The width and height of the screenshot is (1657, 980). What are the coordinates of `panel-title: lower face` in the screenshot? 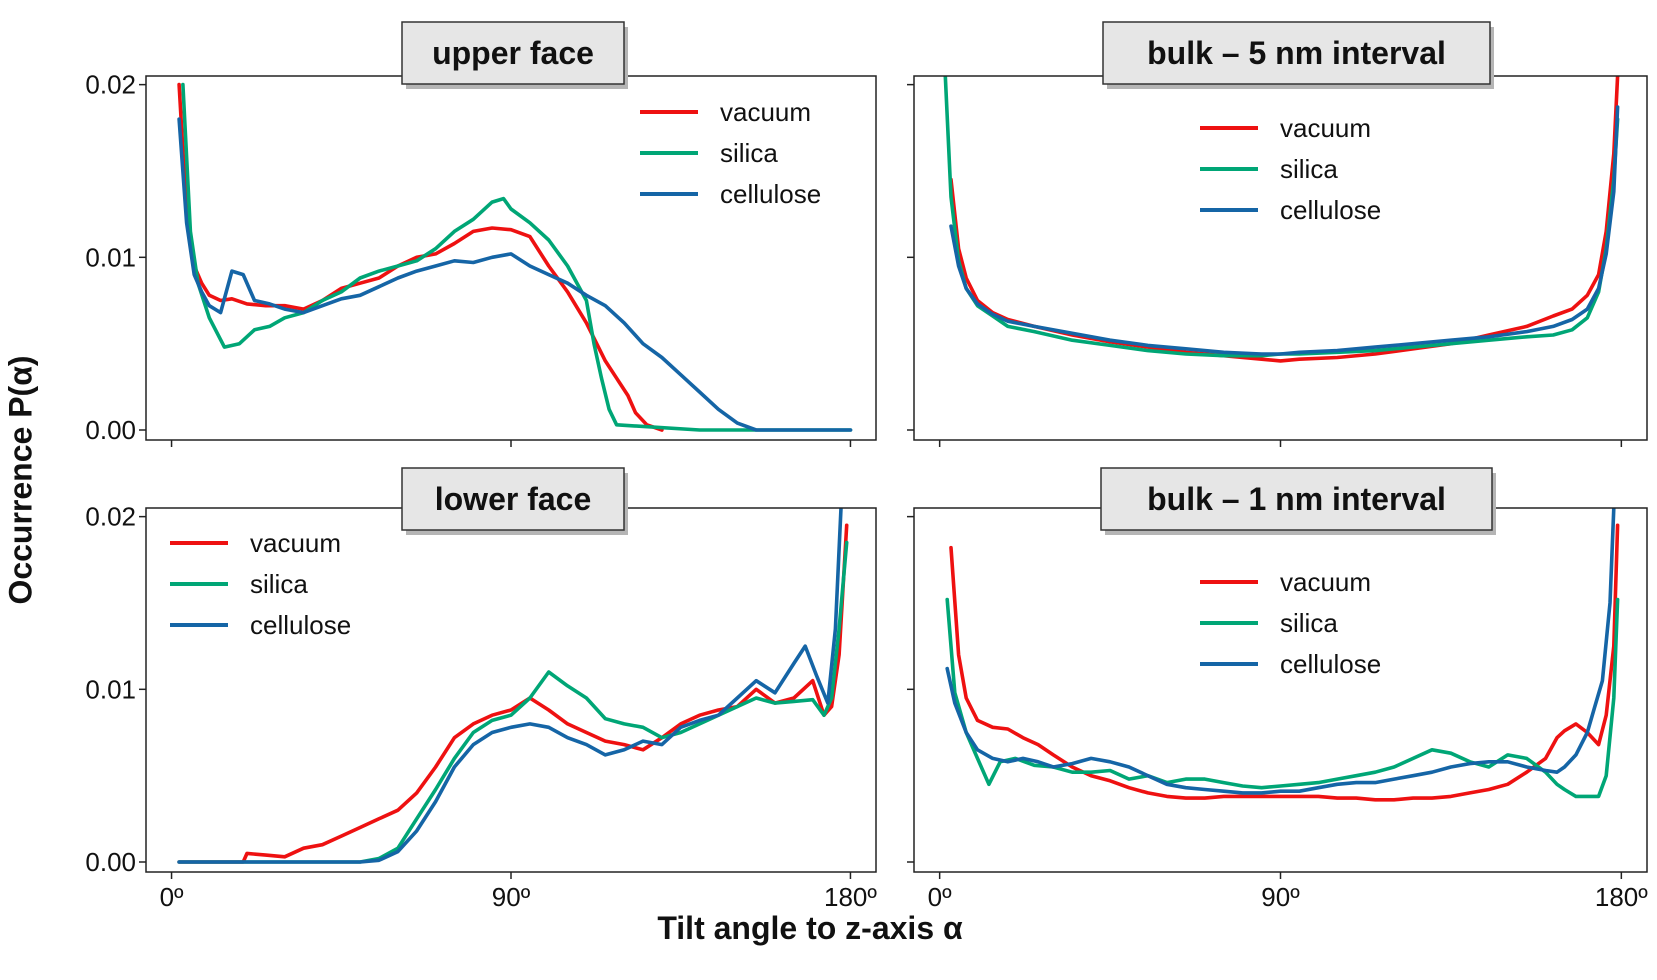 It's located at (513, 499).